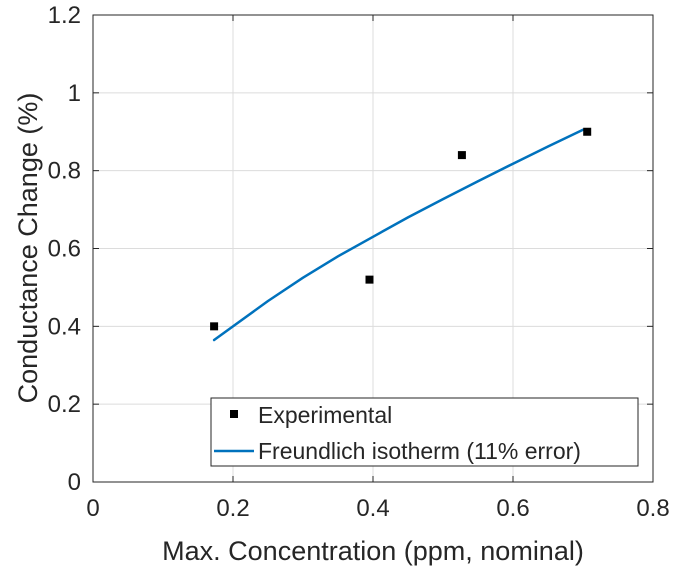  What do you see at coordinates (64, 15) in the screenshot?
I see `y-tick-label: 1.2` at bounding box center [64, 15].